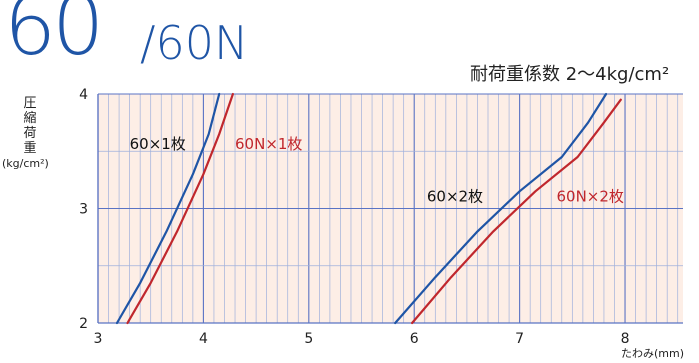 Image resolution: width=699 pixels, height=363 pixels. What do you see at coordinates (25, 163) in the screenshot?
I see `y-axis-unit: (kg/cm²)` at bounding box center [25, 163].